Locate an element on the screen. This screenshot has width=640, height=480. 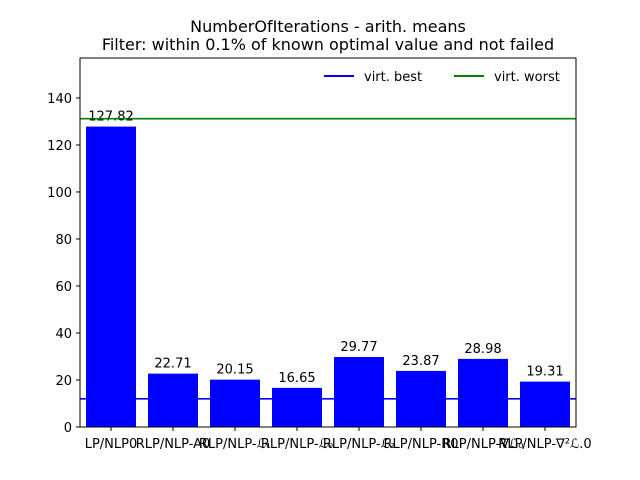
bar-value-label-0: 127.82 is located at coordinates (111, 117).